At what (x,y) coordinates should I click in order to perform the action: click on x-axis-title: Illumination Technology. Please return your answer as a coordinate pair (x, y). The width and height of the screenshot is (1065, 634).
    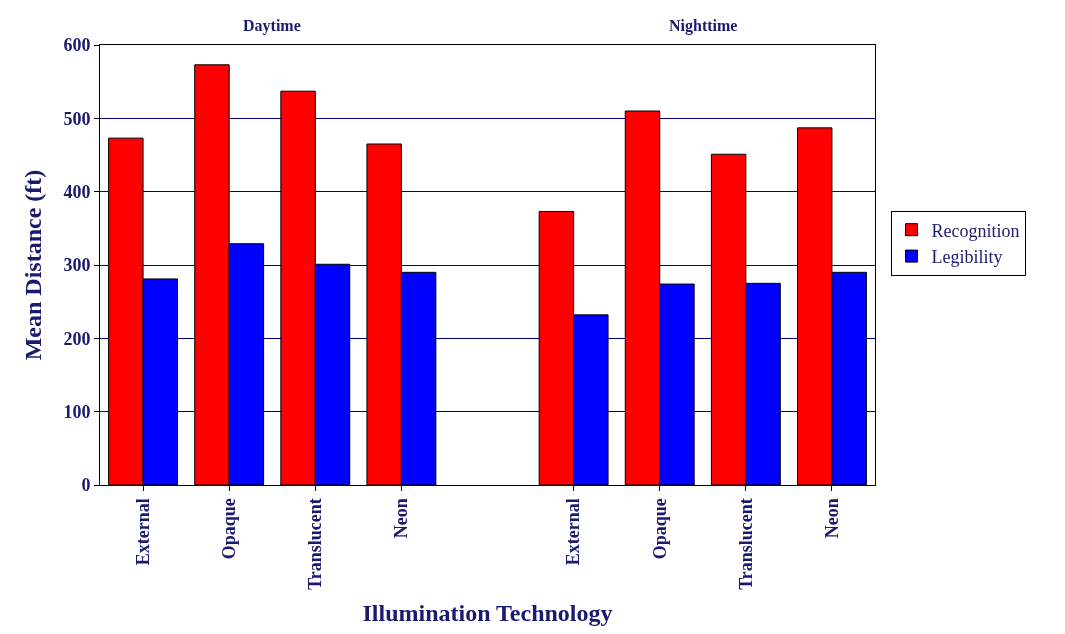
    Looking at the image, I should click on (487, 613).